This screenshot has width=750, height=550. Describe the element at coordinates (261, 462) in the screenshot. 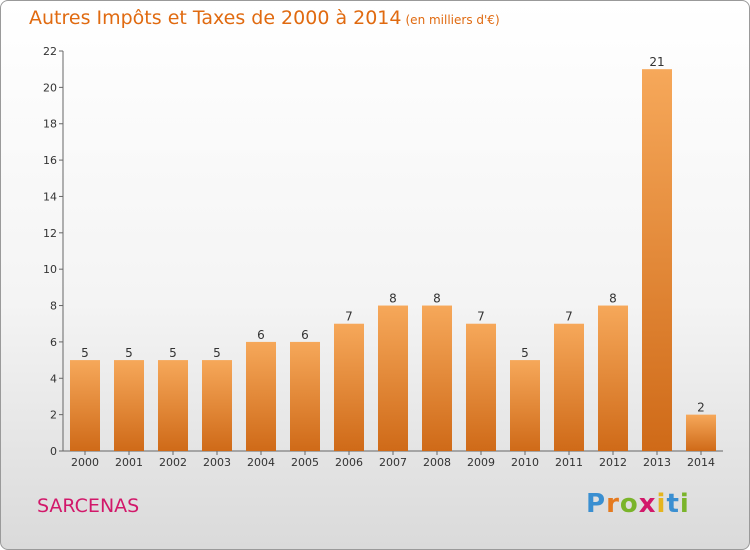

I see `x-tick-label: 2004` at that location.